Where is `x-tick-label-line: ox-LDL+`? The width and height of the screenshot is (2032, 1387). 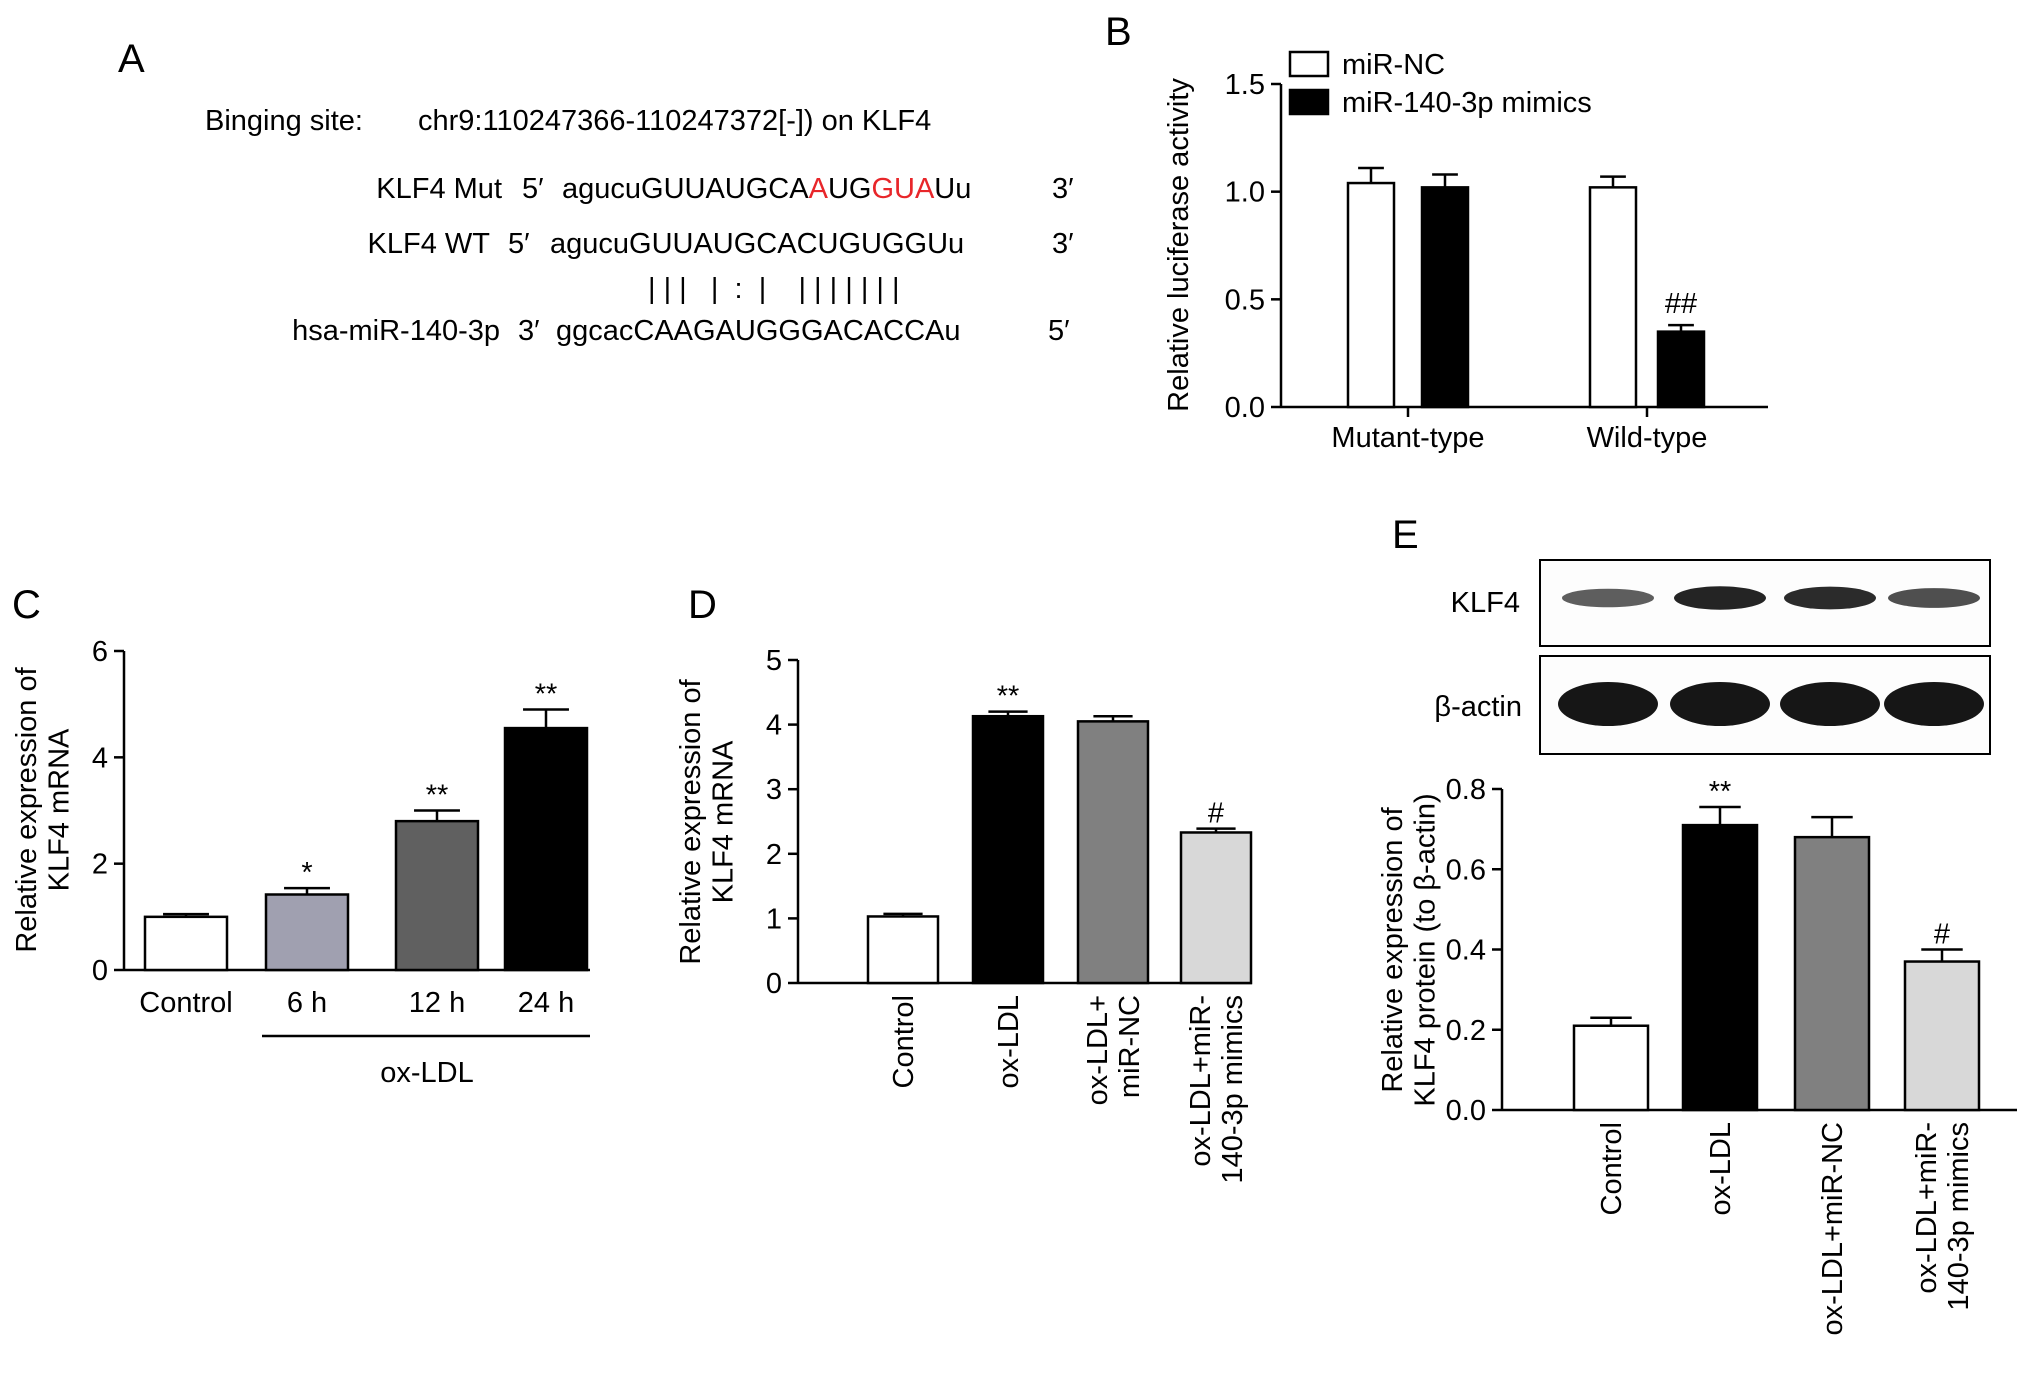 x-tick-label-line: ox-LDL+ is located at coordinates (1098, 1050).